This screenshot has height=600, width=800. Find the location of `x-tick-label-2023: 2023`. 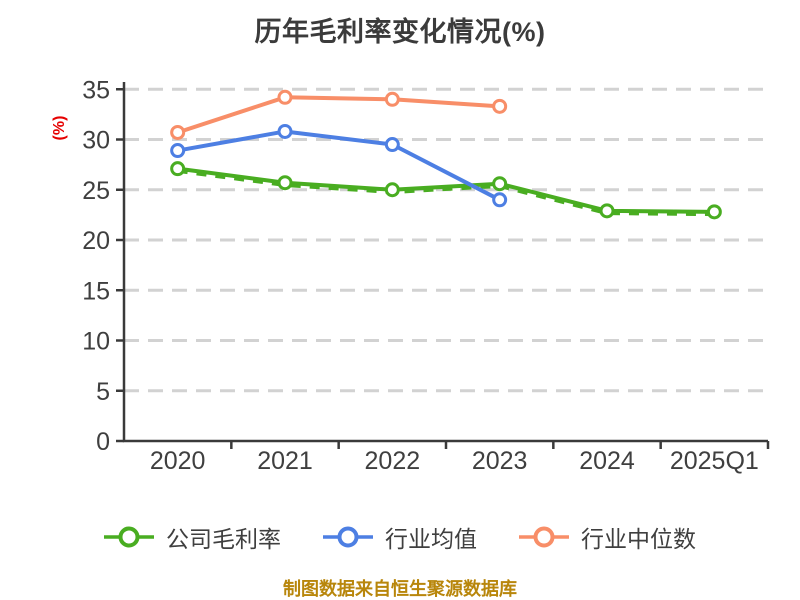

x-tick-label-2023: 2023 is located at coordinates (500, 461).